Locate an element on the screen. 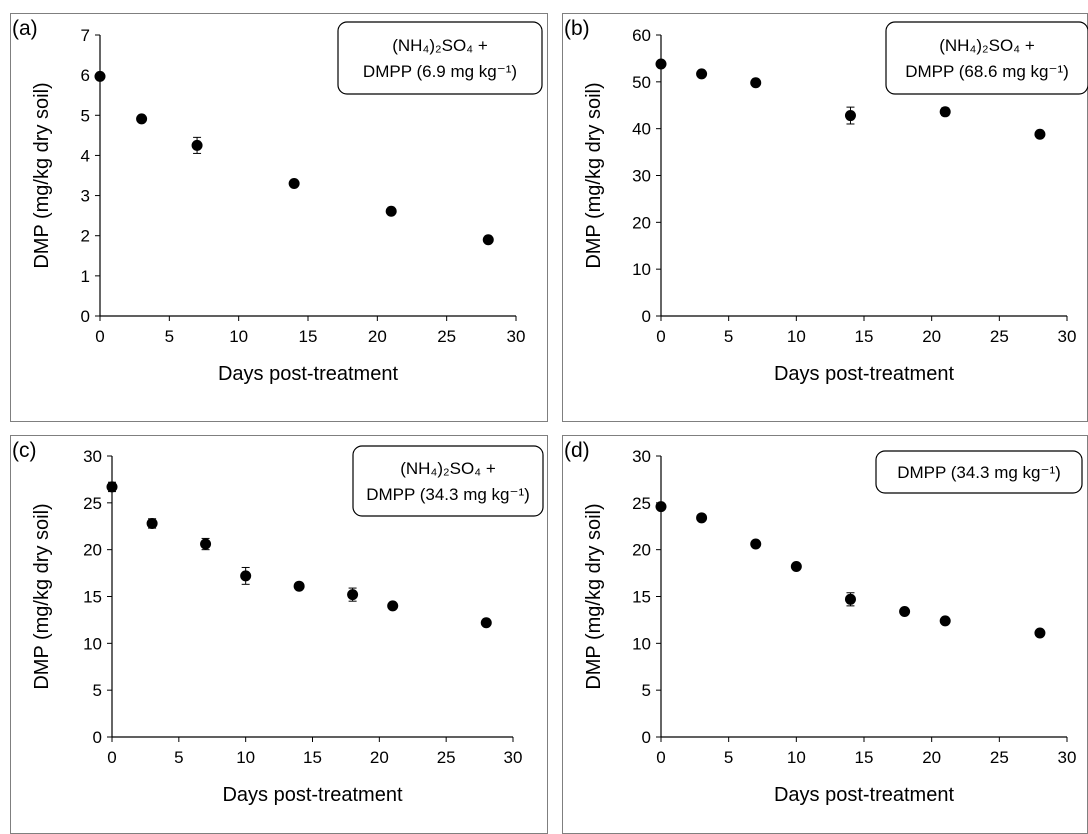 This screenshot has height=834, width=1088. y-tick-label: 4 is located at coordinates (85, 155).